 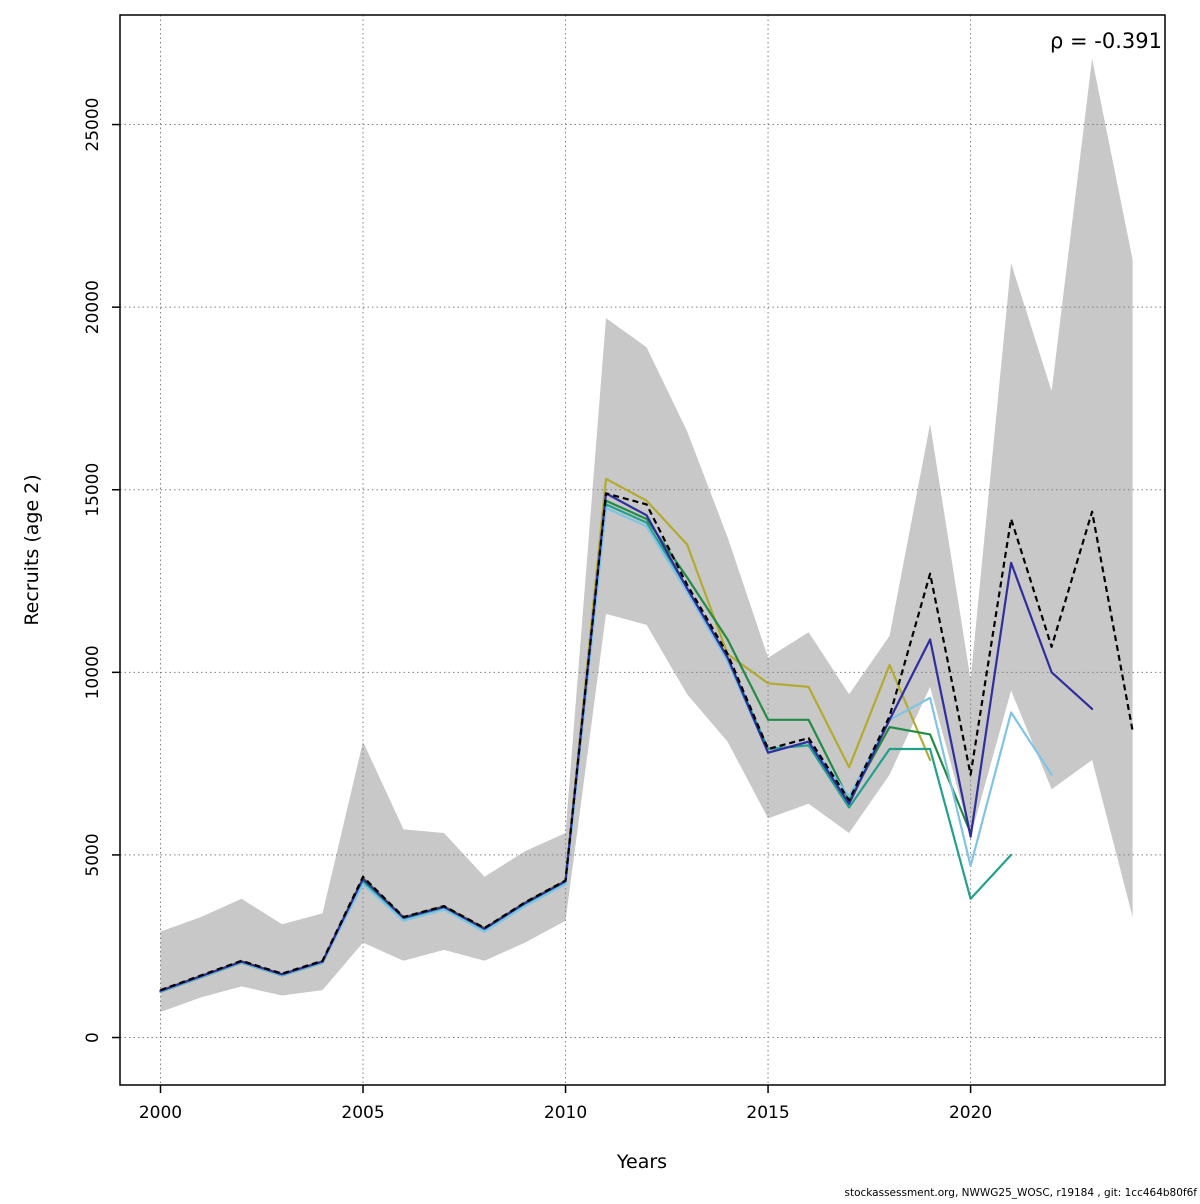 I want to click on x-tick-label: 2000, so click(x=160, y=1113).